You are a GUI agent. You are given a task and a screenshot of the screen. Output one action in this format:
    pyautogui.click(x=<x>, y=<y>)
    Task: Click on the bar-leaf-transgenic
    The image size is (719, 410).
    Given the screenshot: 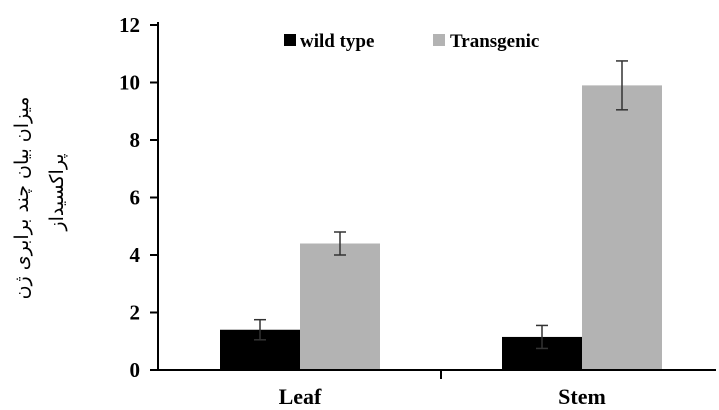 What is the action you would take?
    pyautogui.click(x=340, y=306)
    